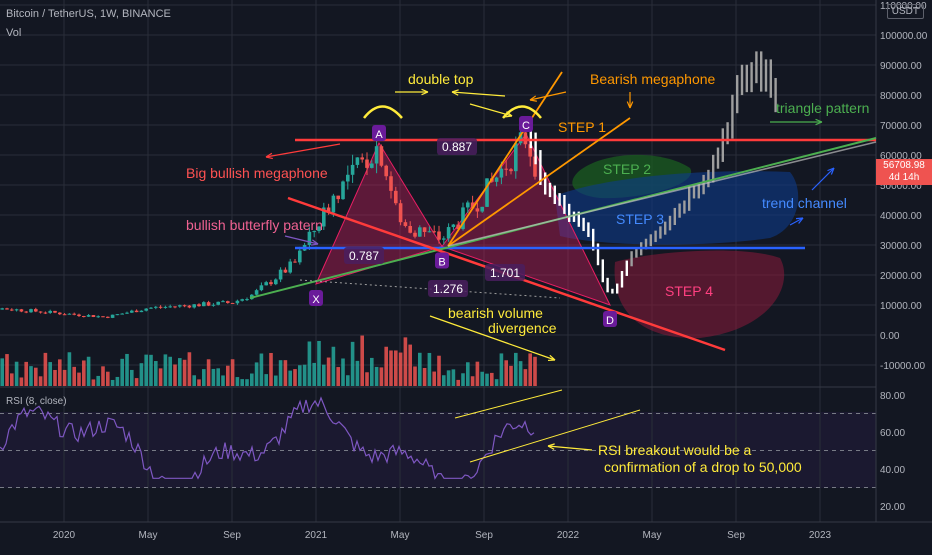  I want to click on rsi-tick-label: 20.00, so click(892, 507).